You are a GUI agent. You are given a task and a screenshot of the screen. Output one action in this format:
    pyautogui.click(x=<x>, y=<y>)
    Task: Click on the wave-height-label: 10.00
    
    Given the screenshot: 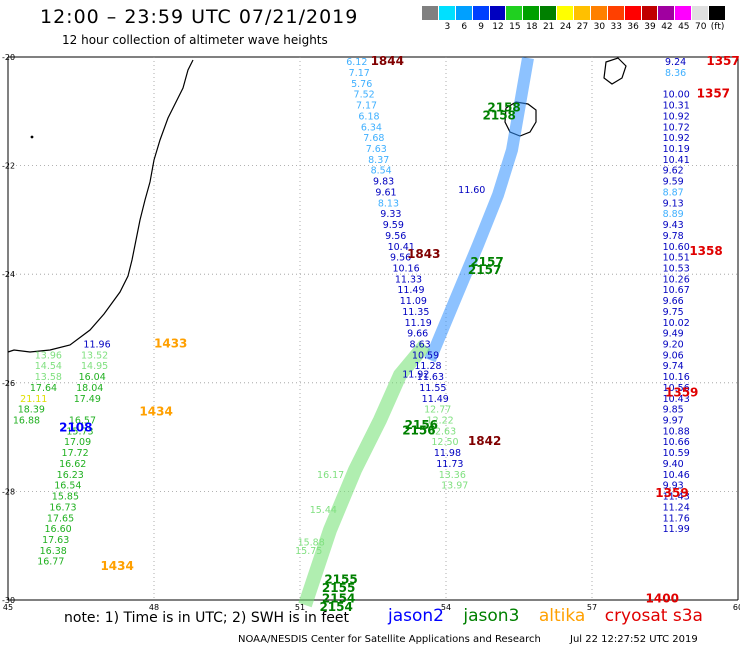 What is the action you would take?
    pyautogui.click(x=676, y=95)
    